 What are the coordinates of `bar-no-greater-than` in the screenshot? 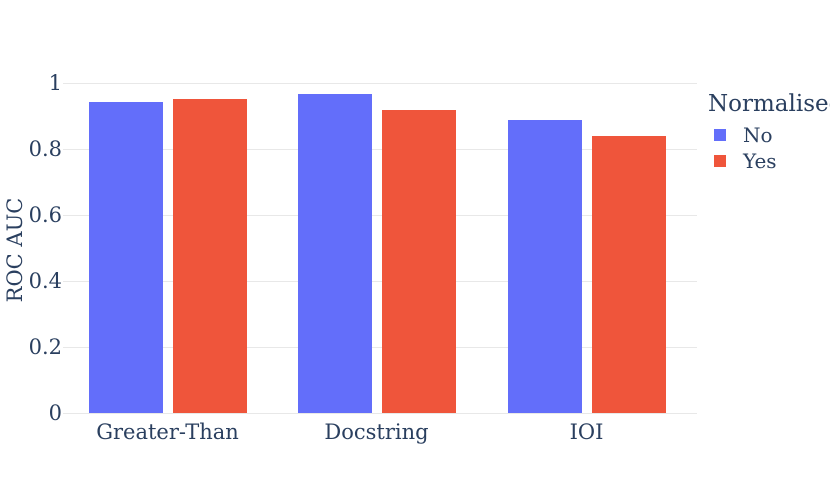 It's located at (125, 257).